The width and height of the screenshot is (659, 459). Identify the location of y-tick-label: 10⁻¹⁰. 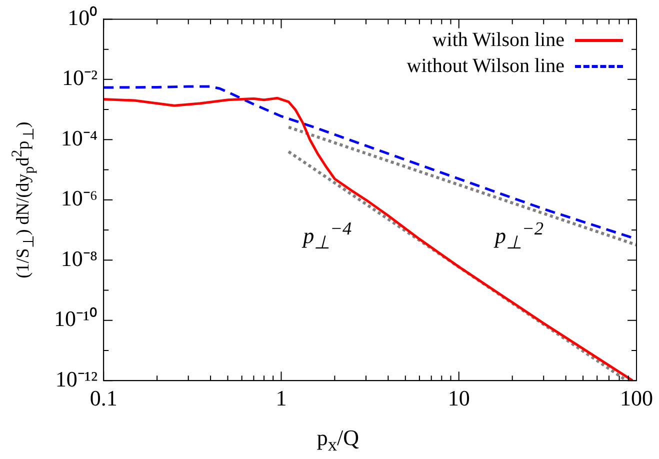
(76, 319).